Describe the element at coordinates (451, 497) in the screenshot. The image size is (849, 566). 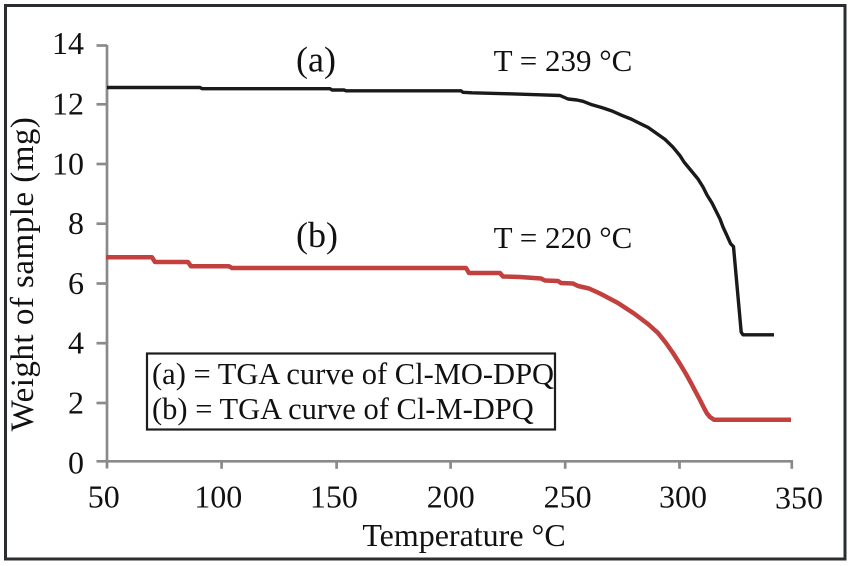
I see `svg-text: 200` at that location.